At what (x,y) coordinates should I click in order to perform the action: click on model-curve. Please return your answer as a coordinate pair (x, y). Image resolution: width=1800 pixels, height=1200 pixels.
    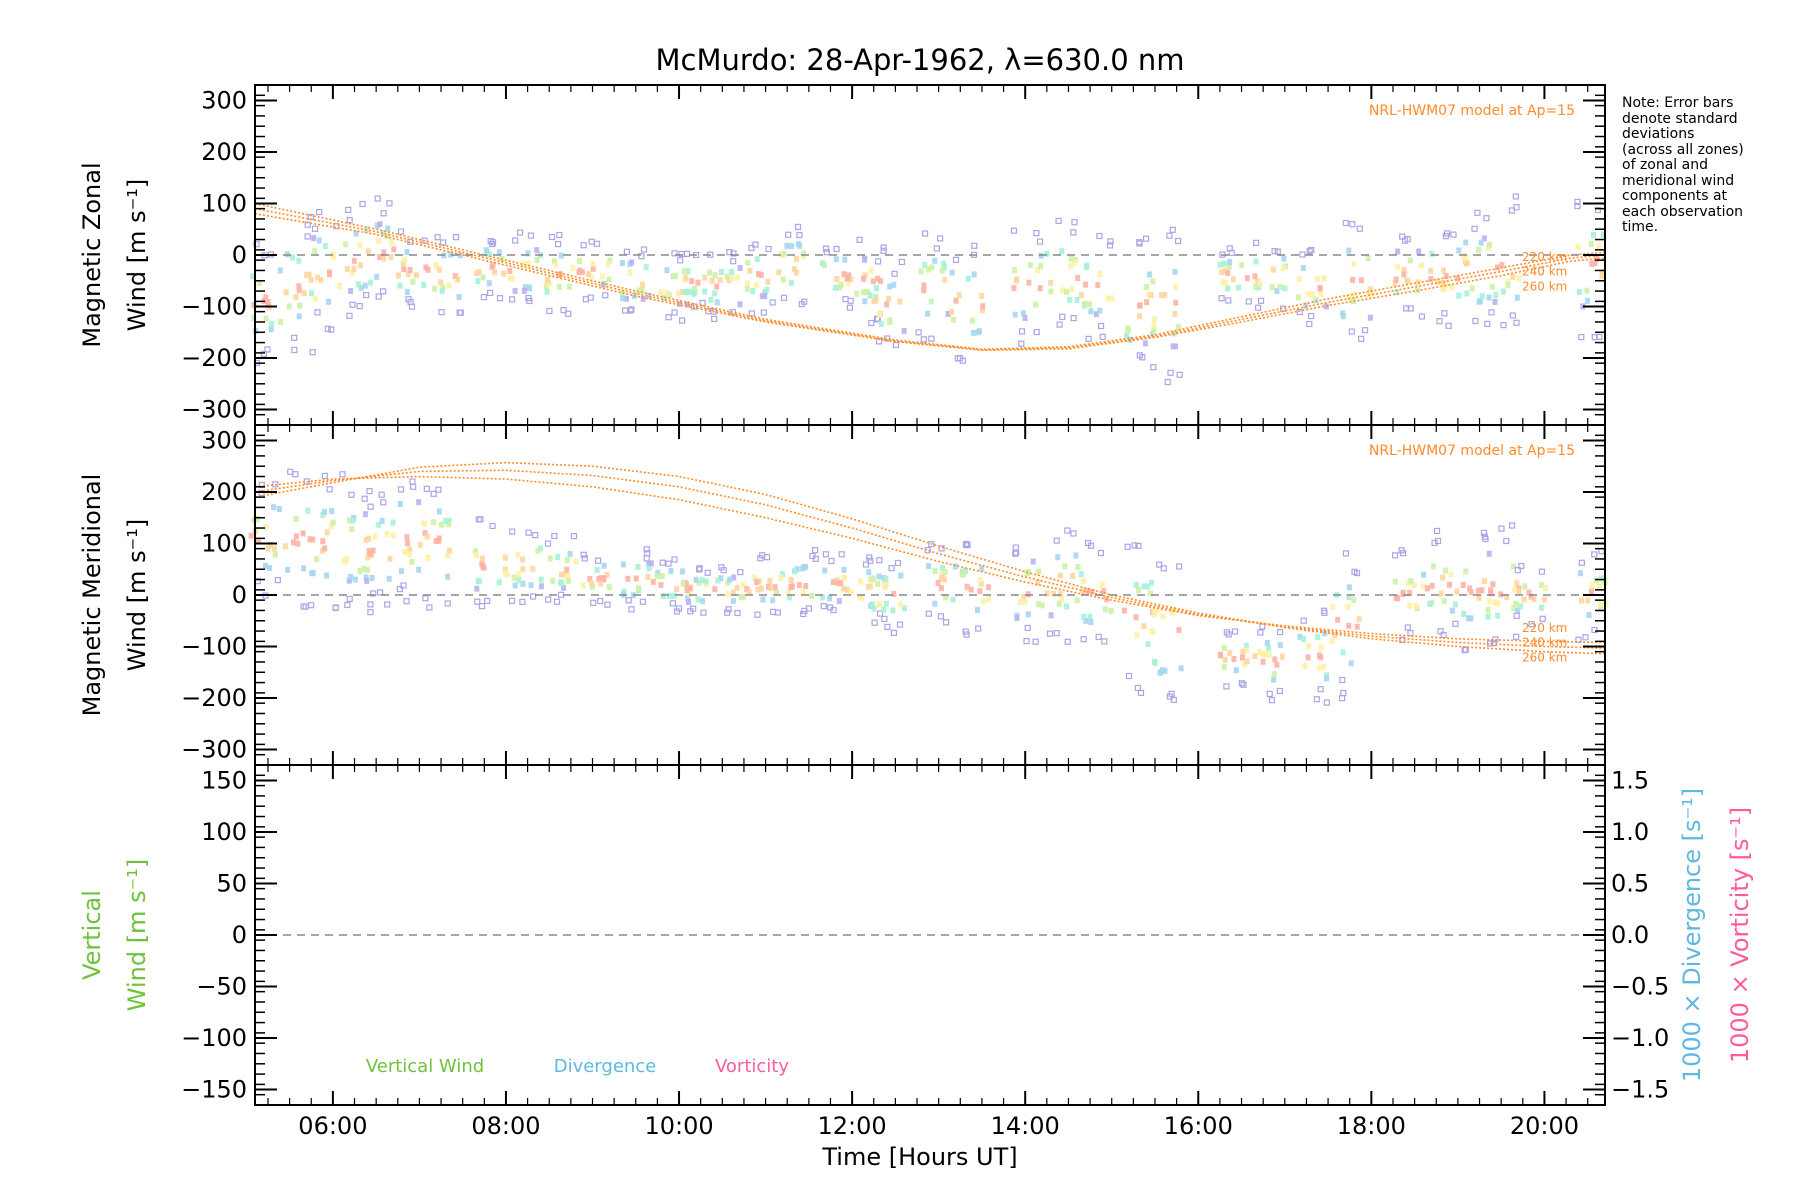
    Looking at the image, I should click on (930, 559).